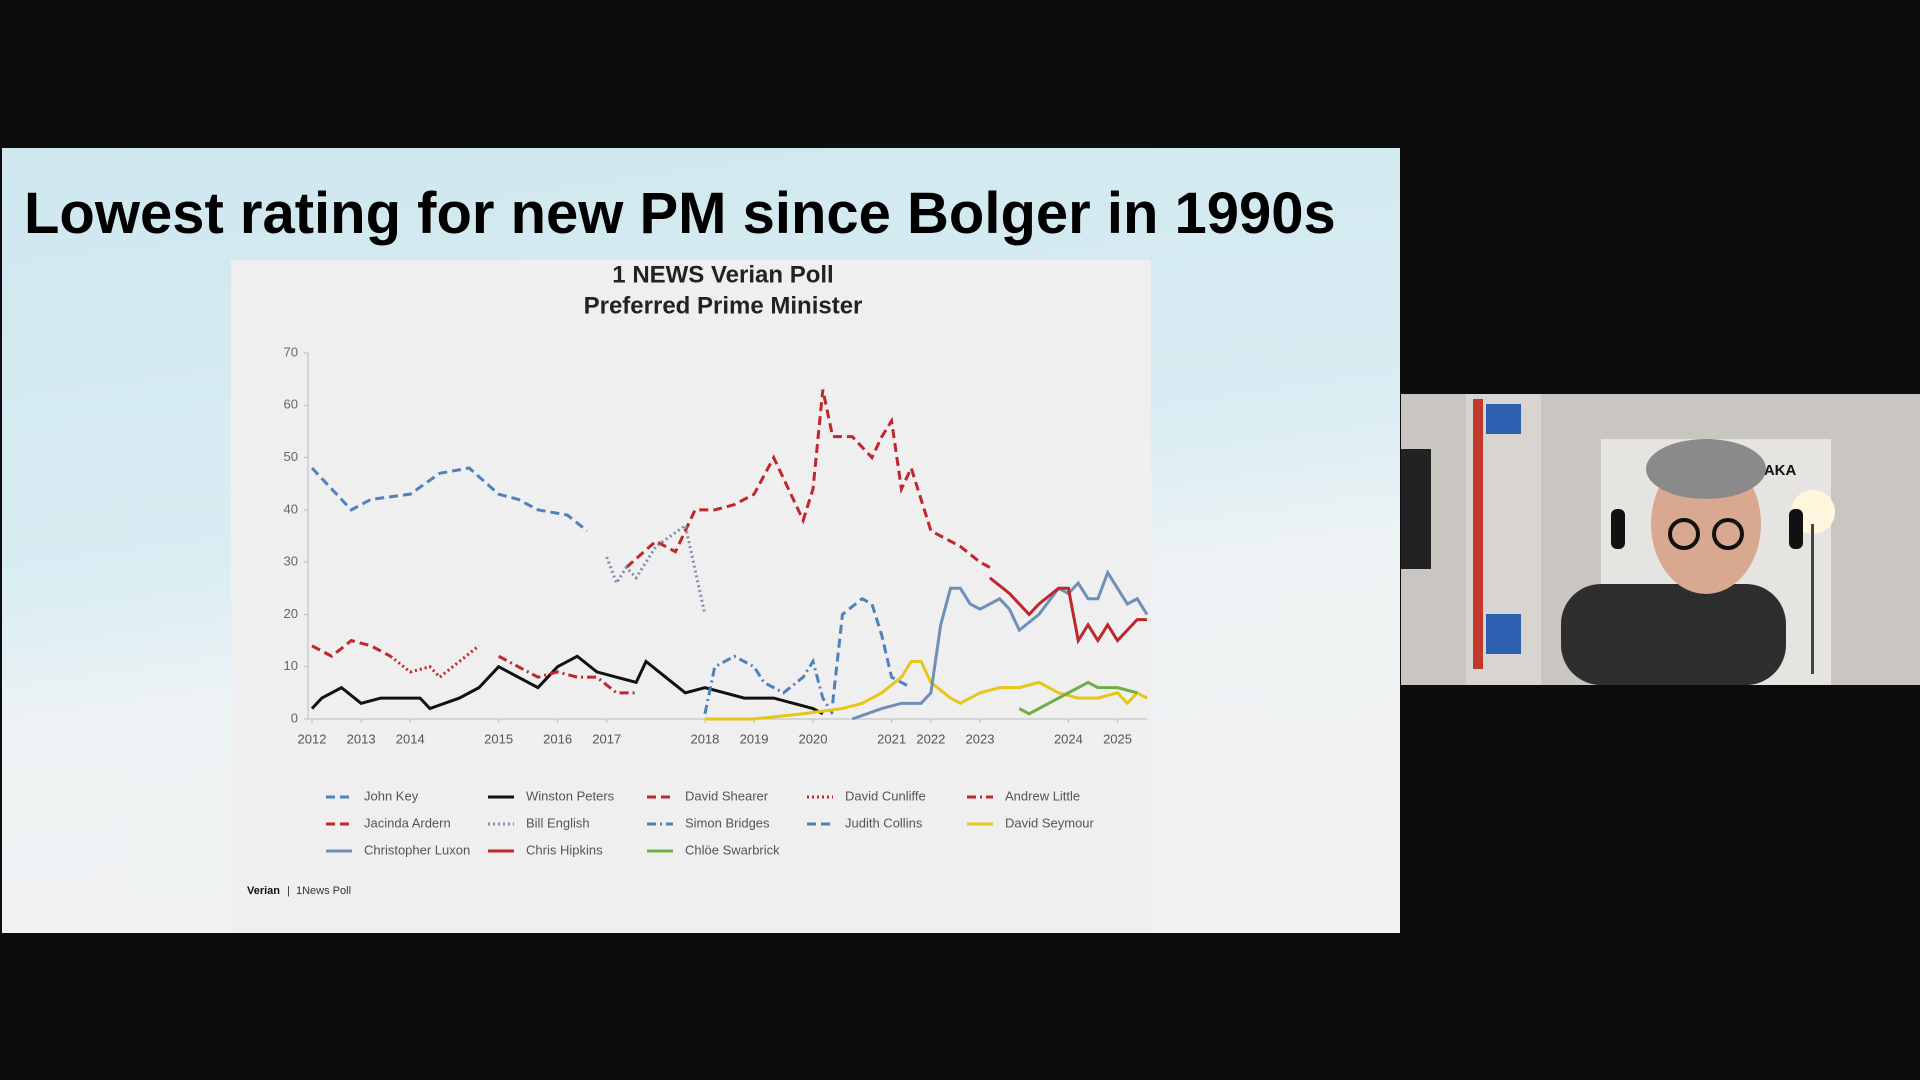  Describe the element at coordinates (391, 795) in the screenshot. I see `legend-label: John Key` at that location.